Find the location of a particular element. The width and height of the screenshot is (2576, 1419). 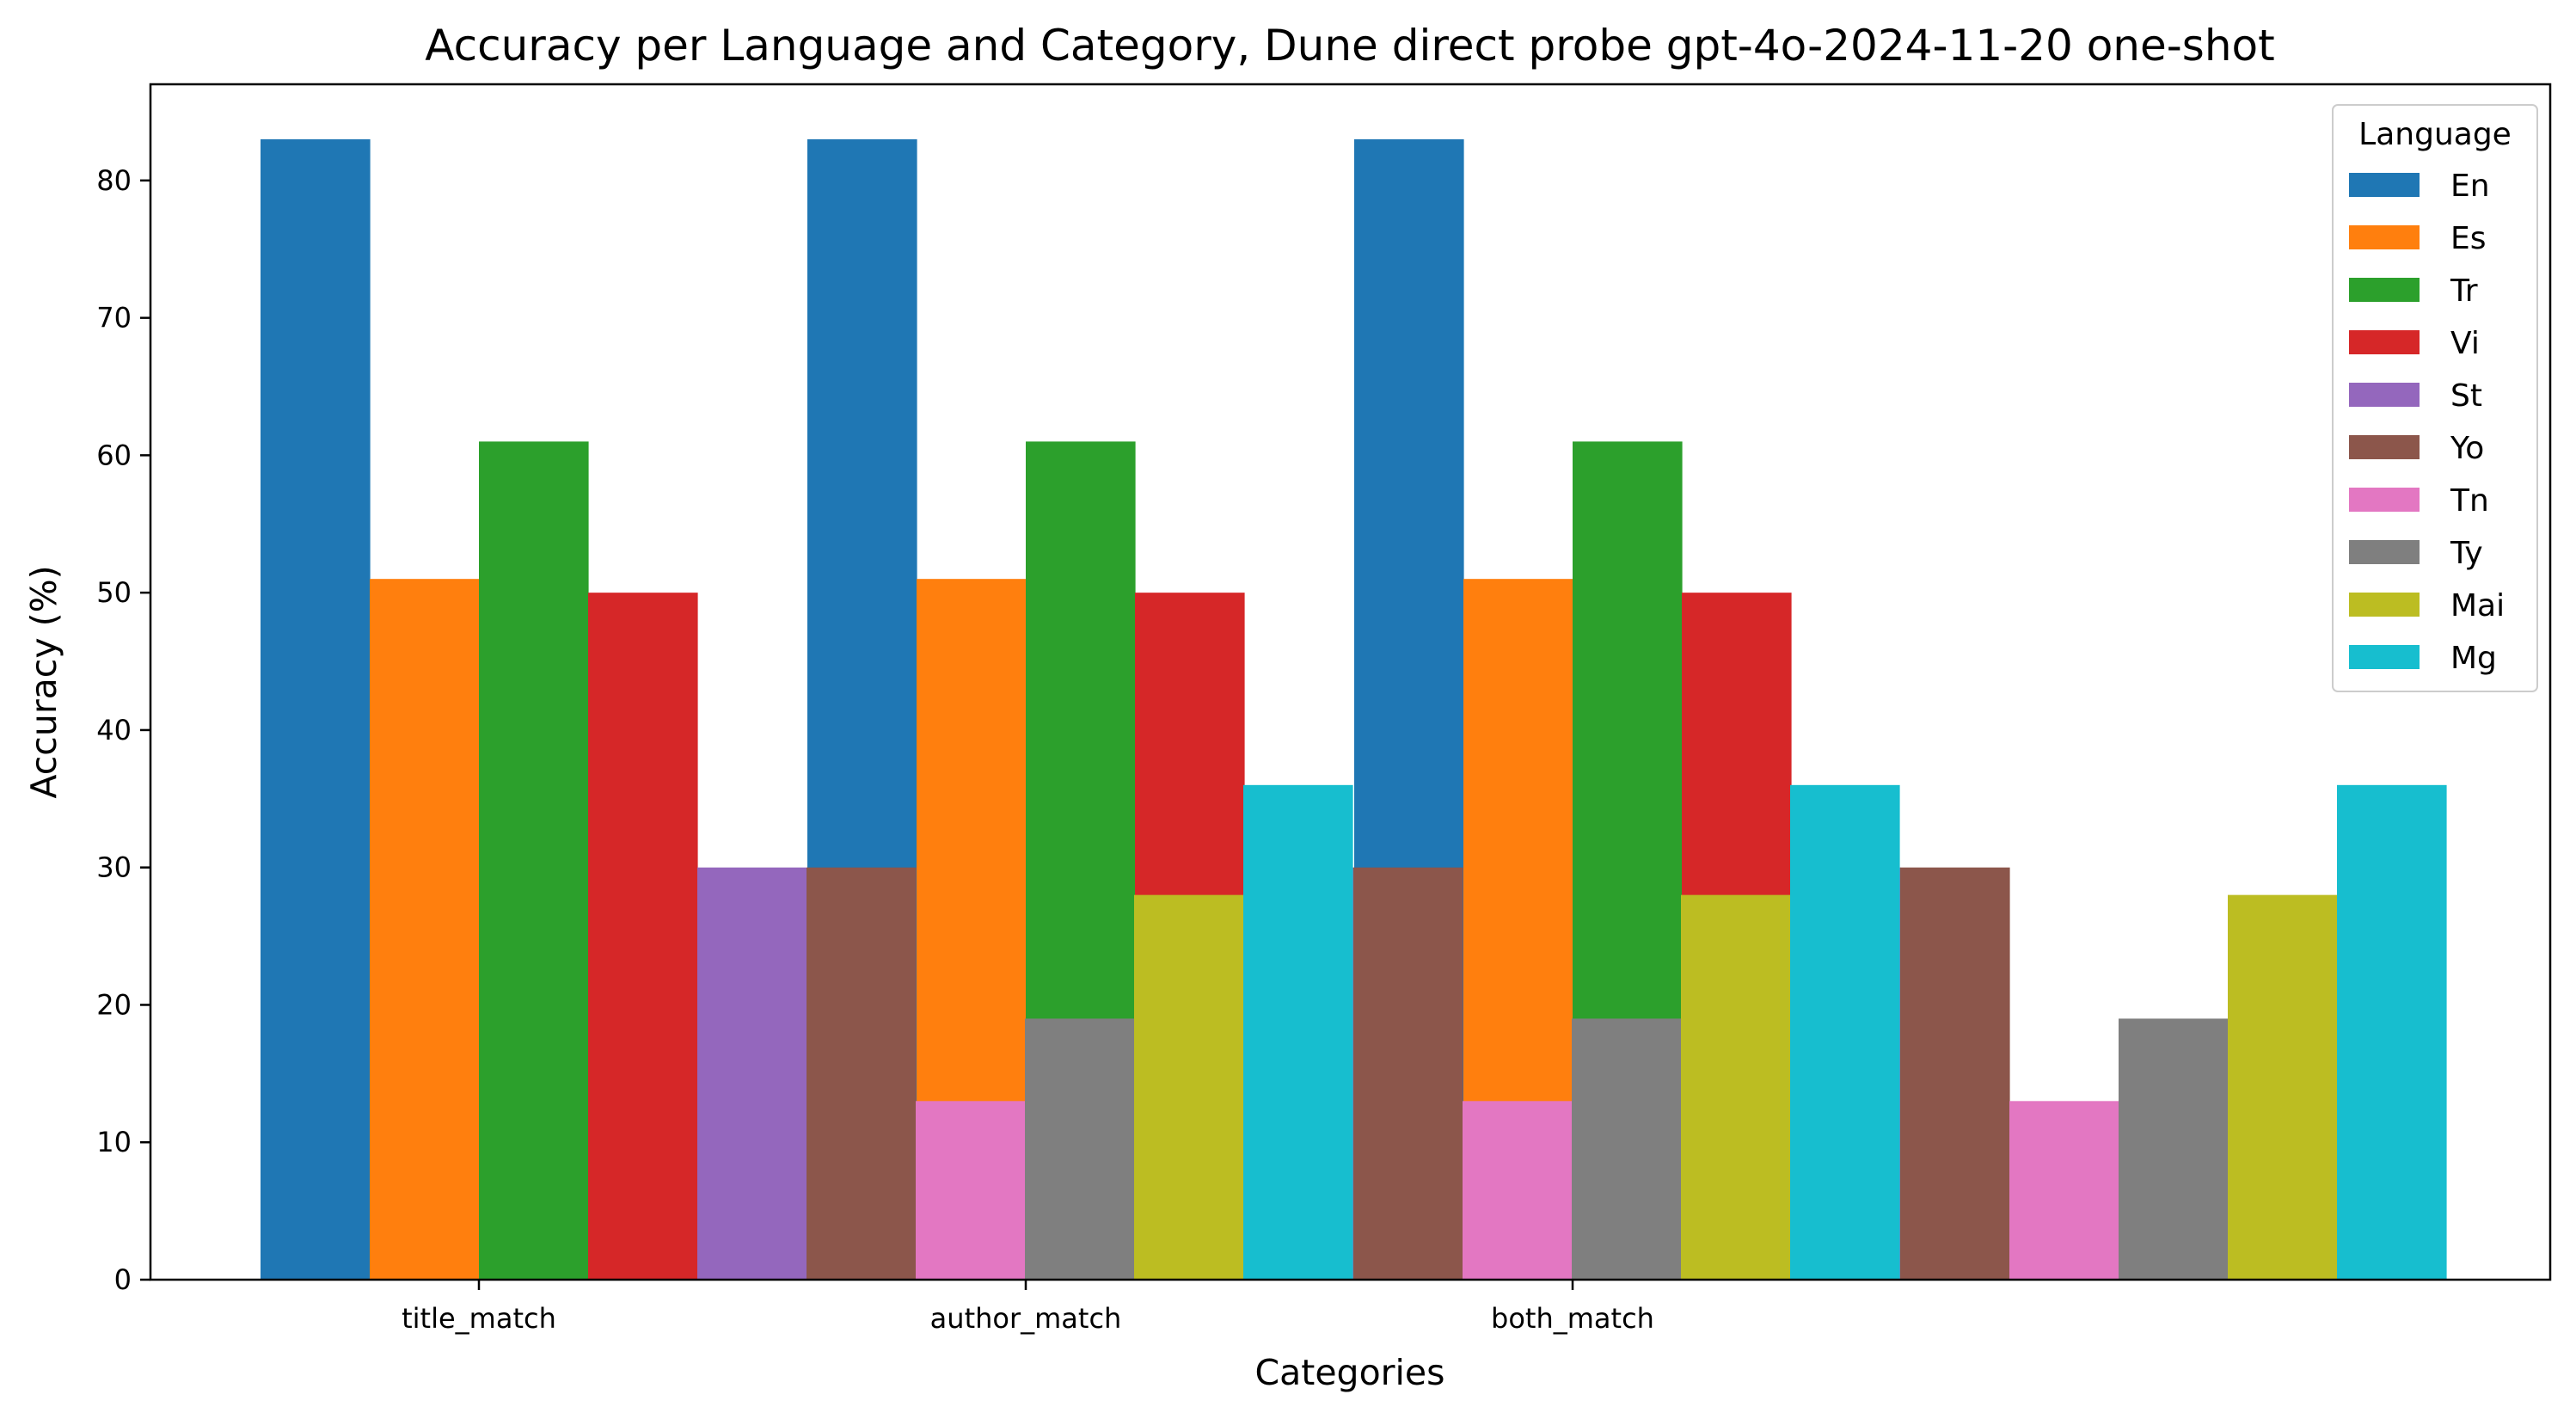

y-axis: 0 10 20 30 40 50 60 70 80 is located at coordinates (123, 730).